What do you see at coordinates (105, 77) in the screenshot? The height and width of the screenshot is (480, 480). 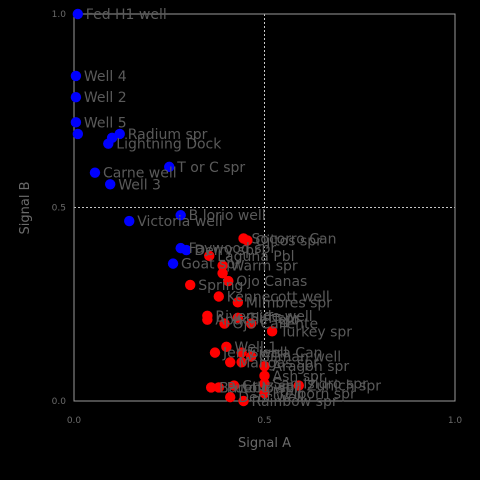 I see `point-label: Well 4` at bounding box center [105, 77].